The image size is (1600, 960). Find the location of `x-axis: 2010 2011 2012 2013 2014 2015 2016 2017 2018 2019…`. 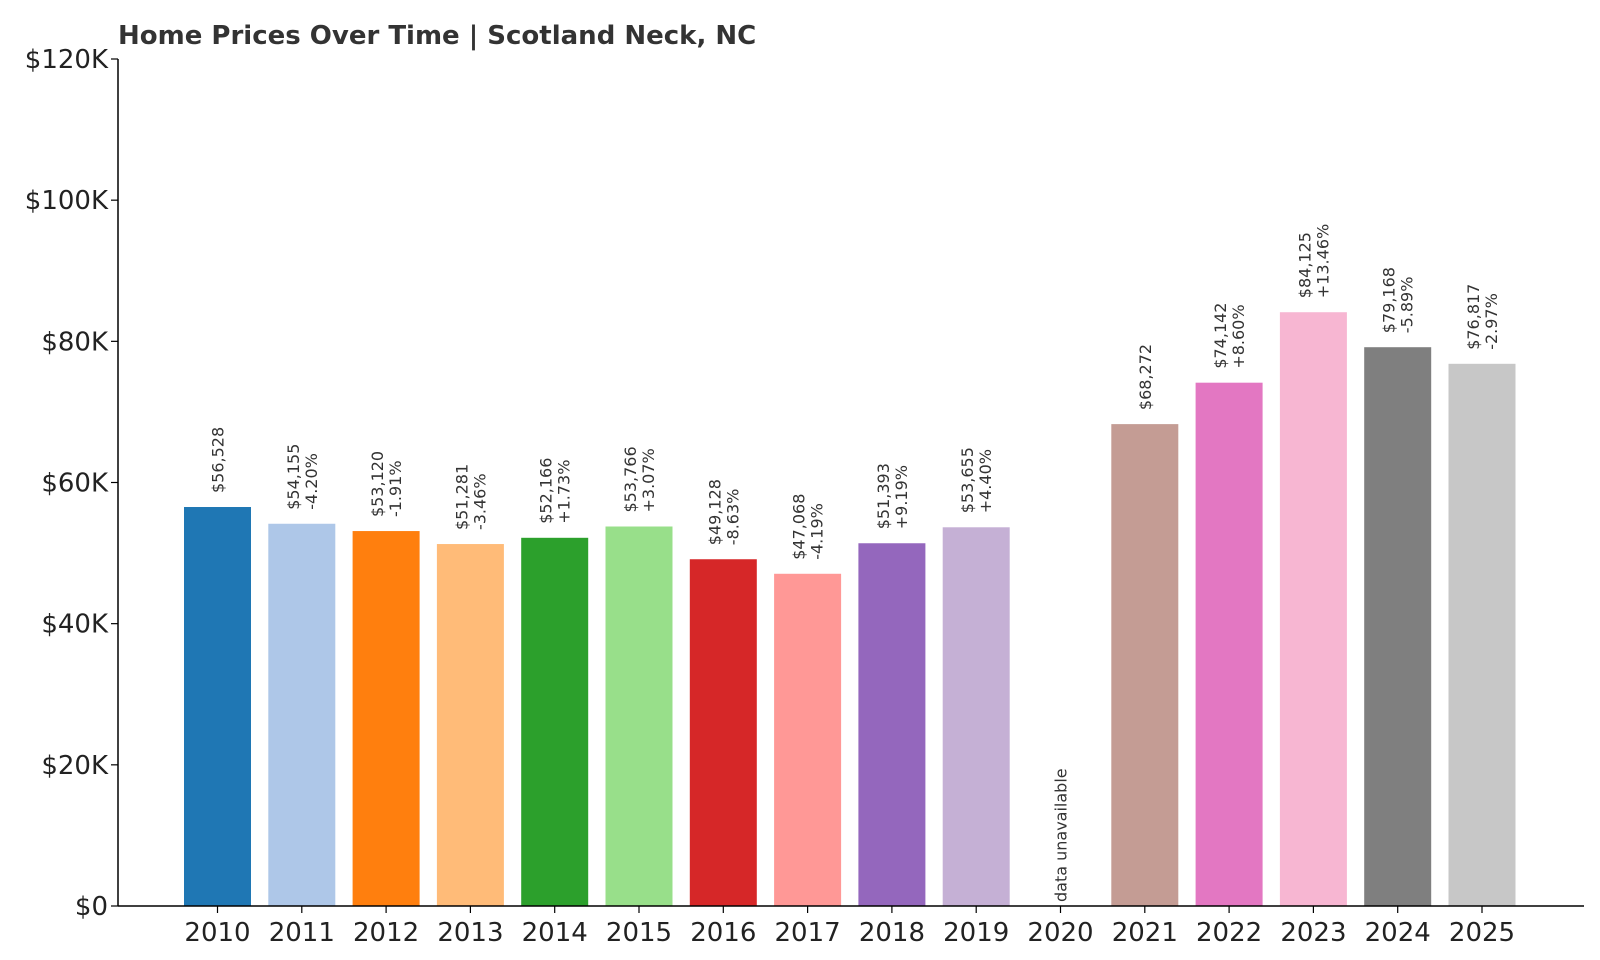

x-axis: 2010 2011 2012 2013 2014 2015 2016 2017 2018 2019… is located at coordinates (851, 926).